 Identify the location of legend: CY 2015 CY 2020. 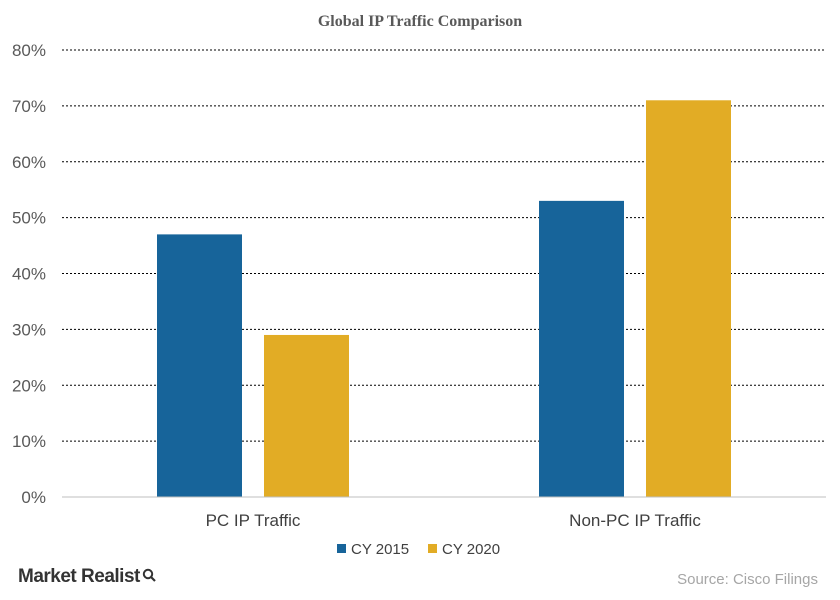
(418, 549).